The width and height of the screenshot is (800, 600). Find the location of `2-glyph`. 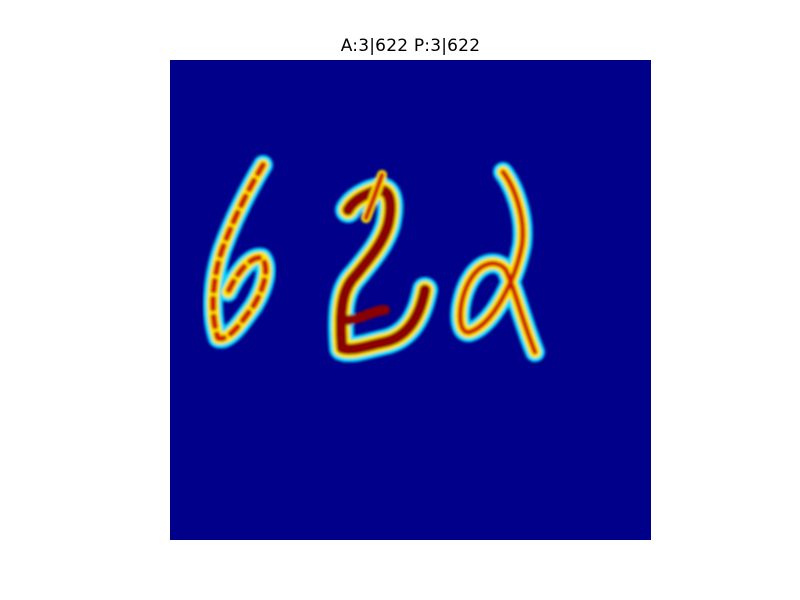

2-glyph is located at coordinates (383, 266).